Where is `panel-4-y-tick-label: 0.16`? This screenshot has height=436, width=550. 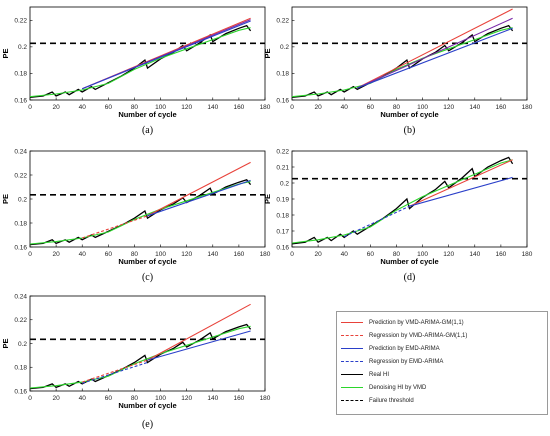 panel-4-y-tick-label: 0.16 is located at coordinates (282, 247).